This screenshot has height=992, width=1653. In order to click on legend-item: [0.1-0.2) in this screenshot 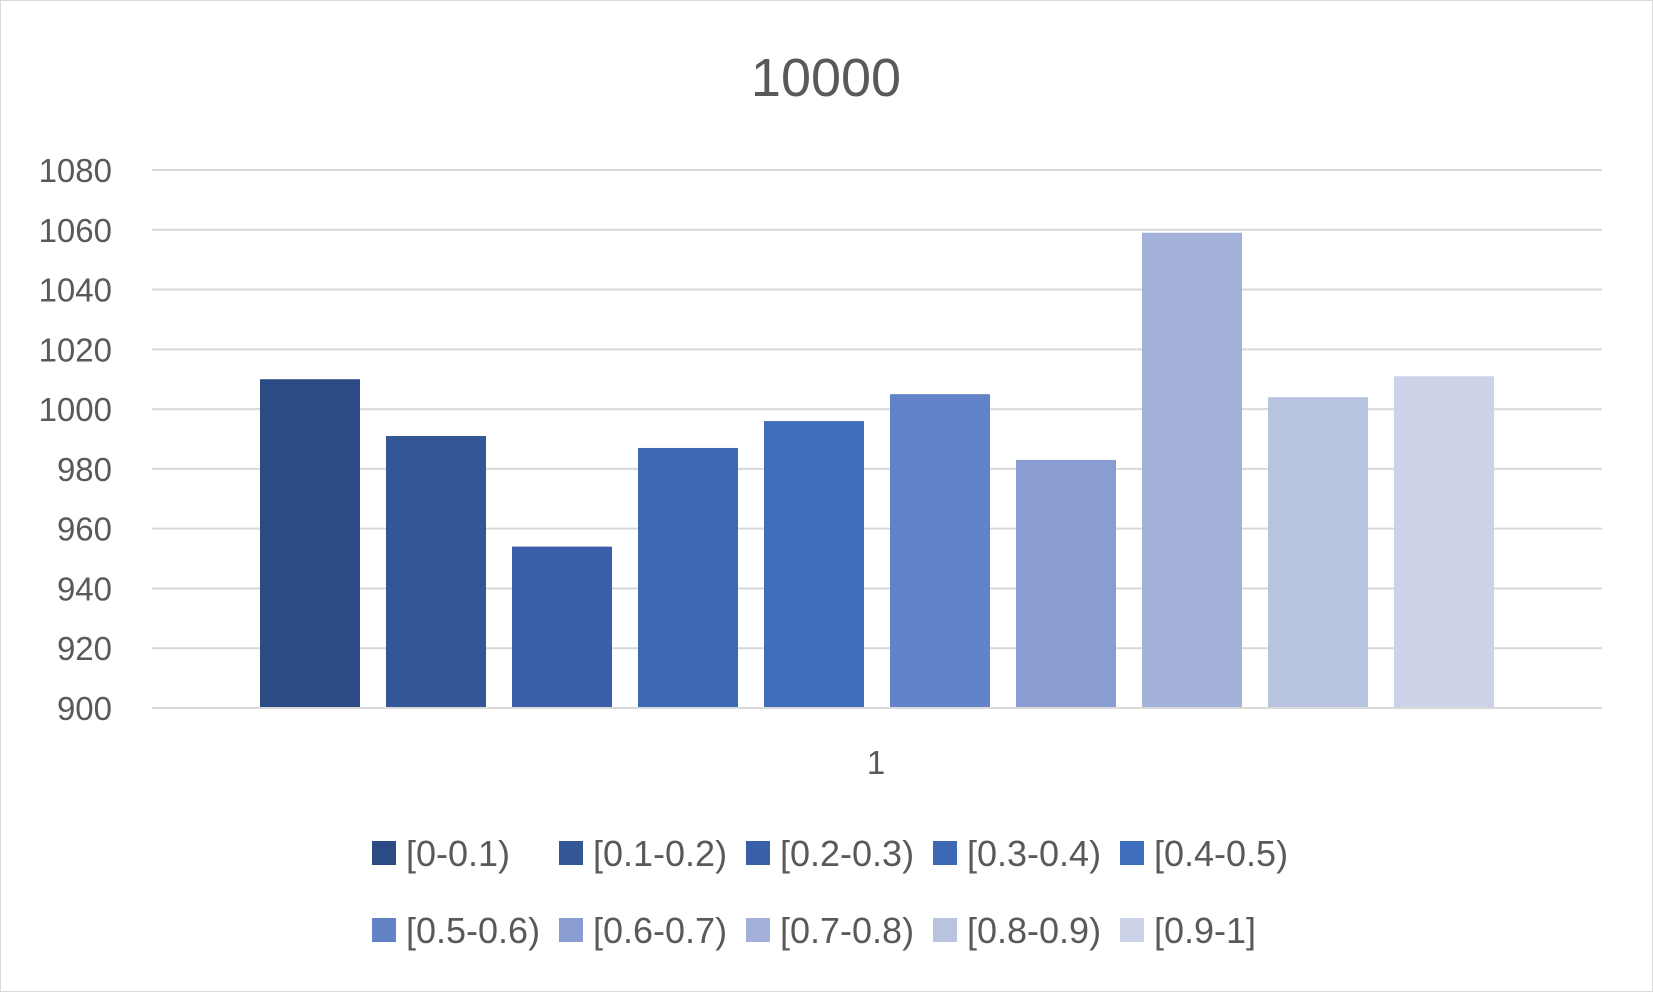, I will do `click(643, 853)`.